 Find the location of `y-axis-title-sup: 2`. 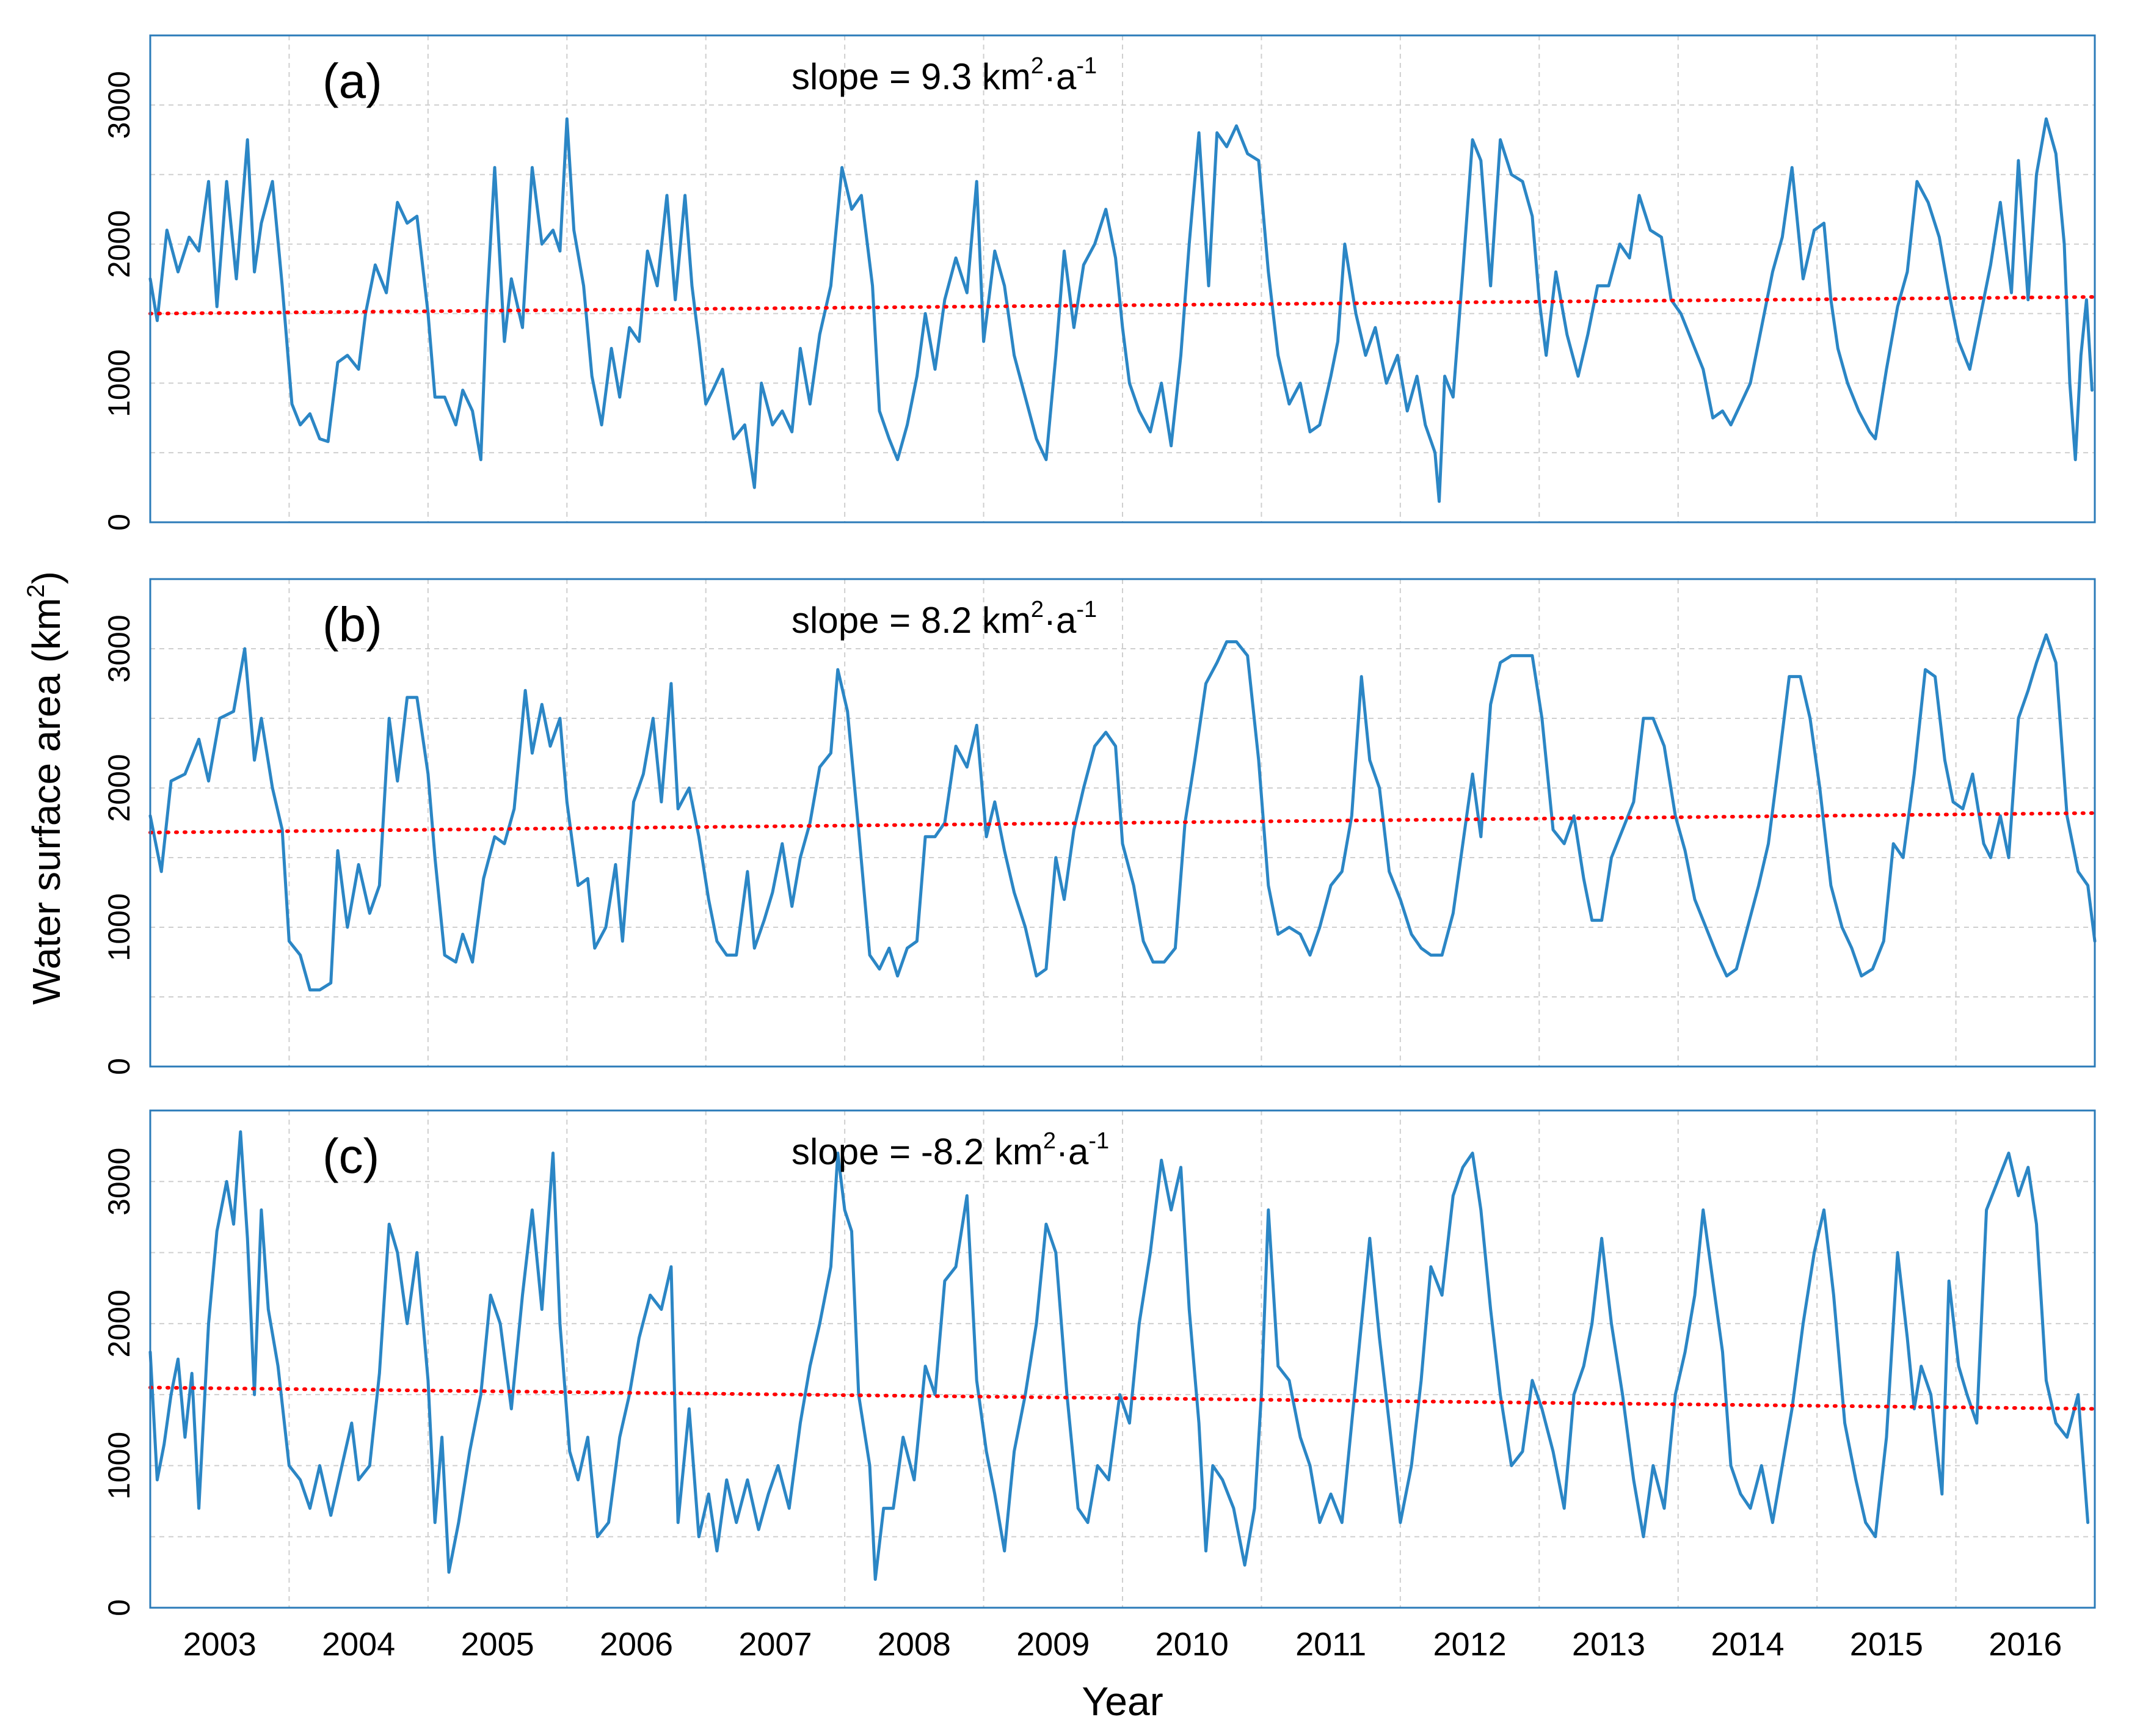

y-axis-title-sup: 2 is located at coordinates (36, 590).